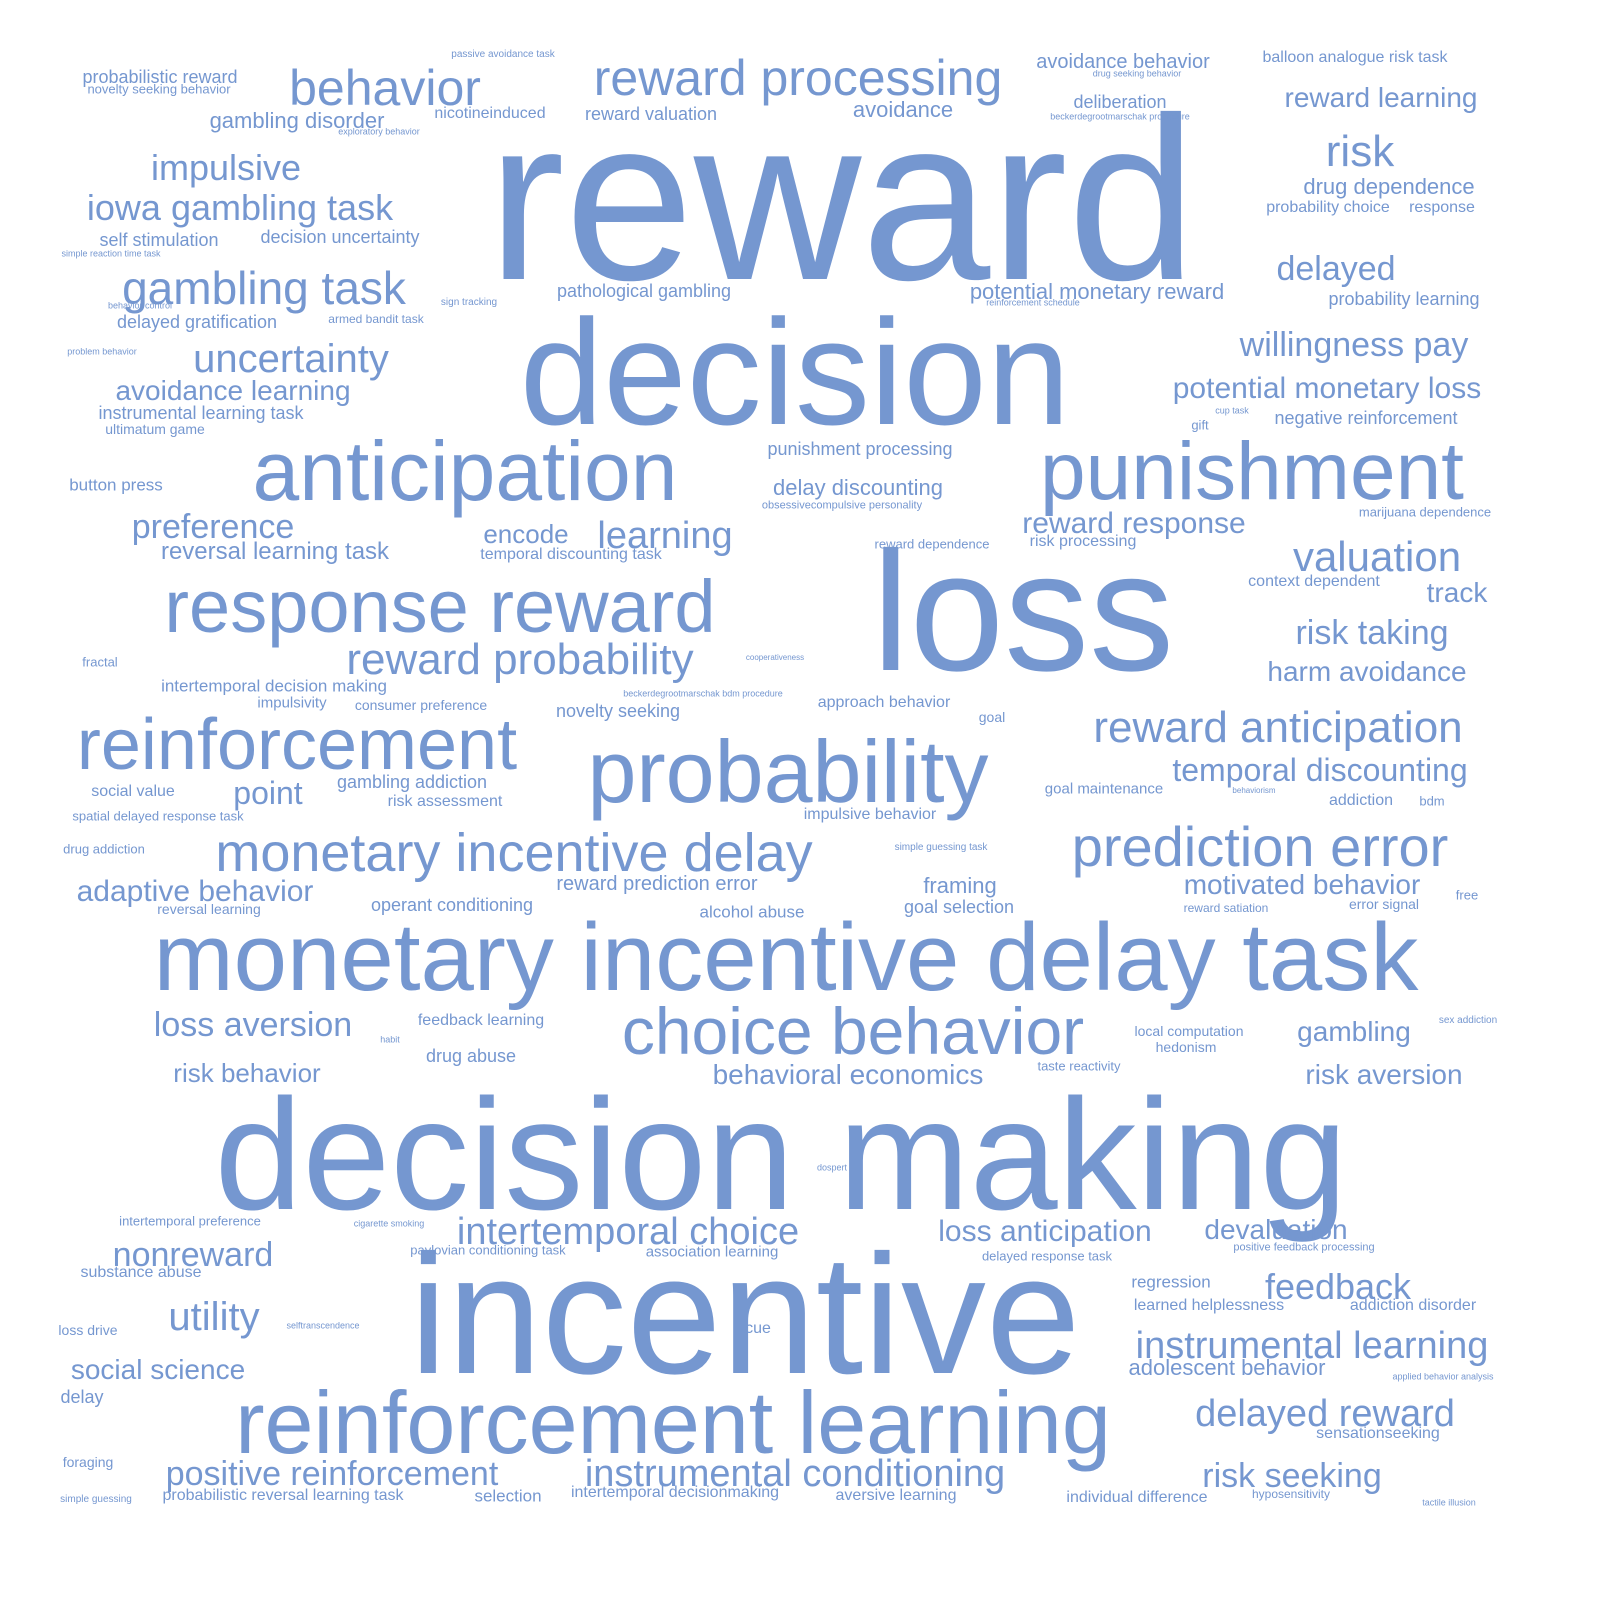  What do you see at coordinates (1171, 1282) in the screenshot?
I see `word-regression: regression` at bounding box center [1171, 1282].